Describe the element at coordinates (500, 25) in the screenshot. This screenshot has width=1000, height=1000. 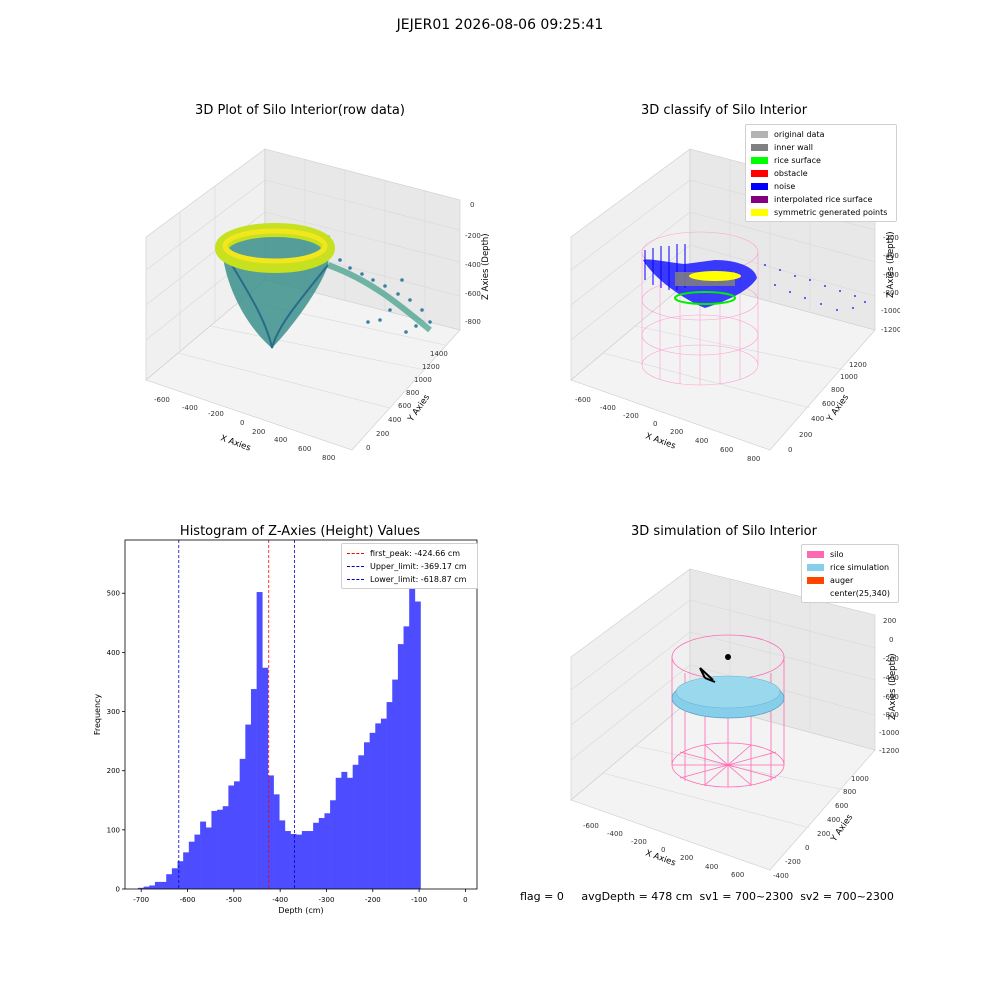
I see `figure-title: JEJER01 2026-08-06 09:25:41` at that location.